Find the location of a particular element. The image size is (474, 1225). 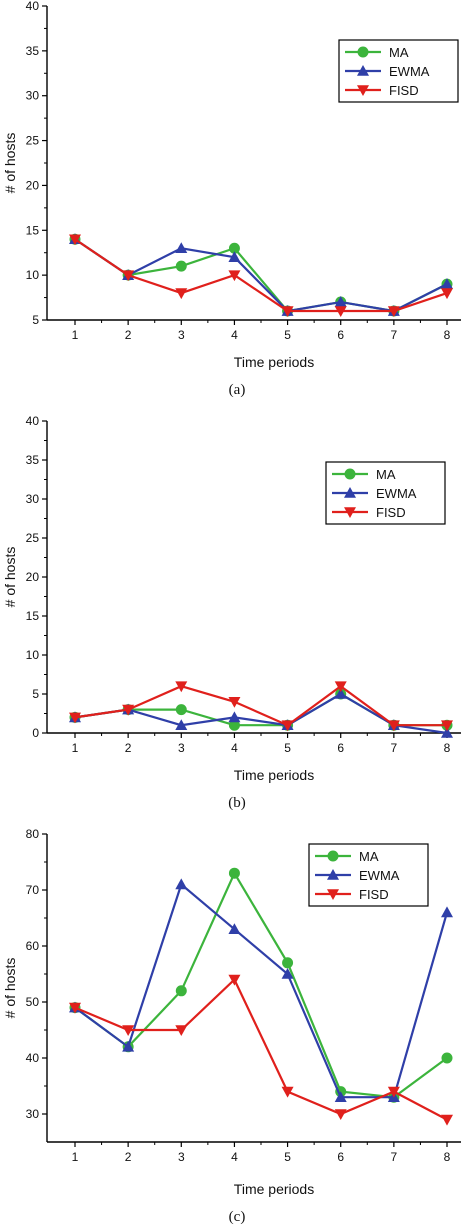

y-tick-label: 5 is located at coordinates (35, 694).